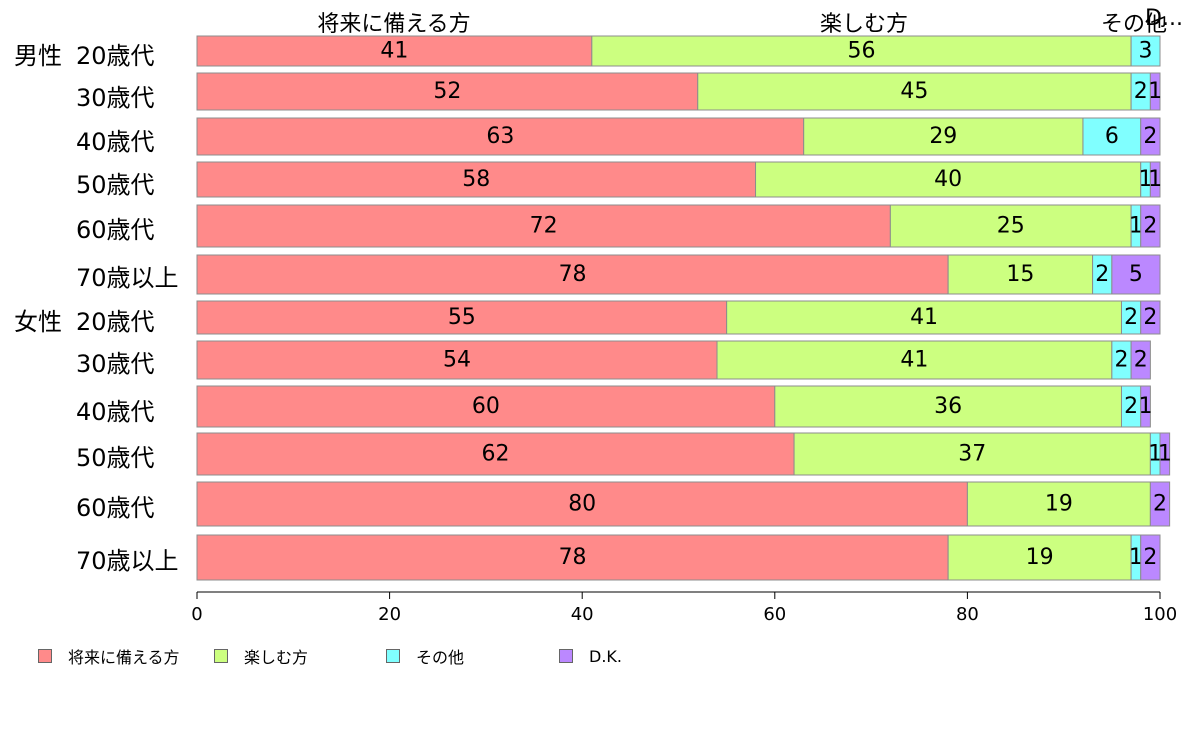 The image size is (1188, 736). What do you see at coordinates (276, 657) in the screenshot?
I see `legend-label: 楽しむ方` at bounding box center [276, 657].